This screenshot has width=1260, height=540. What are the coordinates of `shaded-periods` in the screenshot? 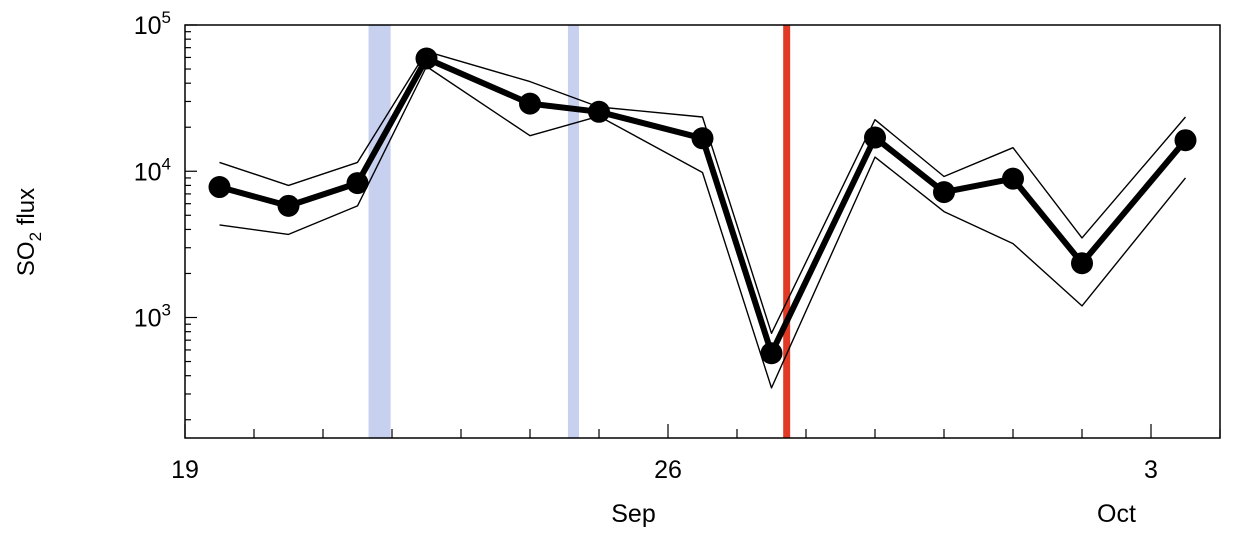 It's located at (473, 231).